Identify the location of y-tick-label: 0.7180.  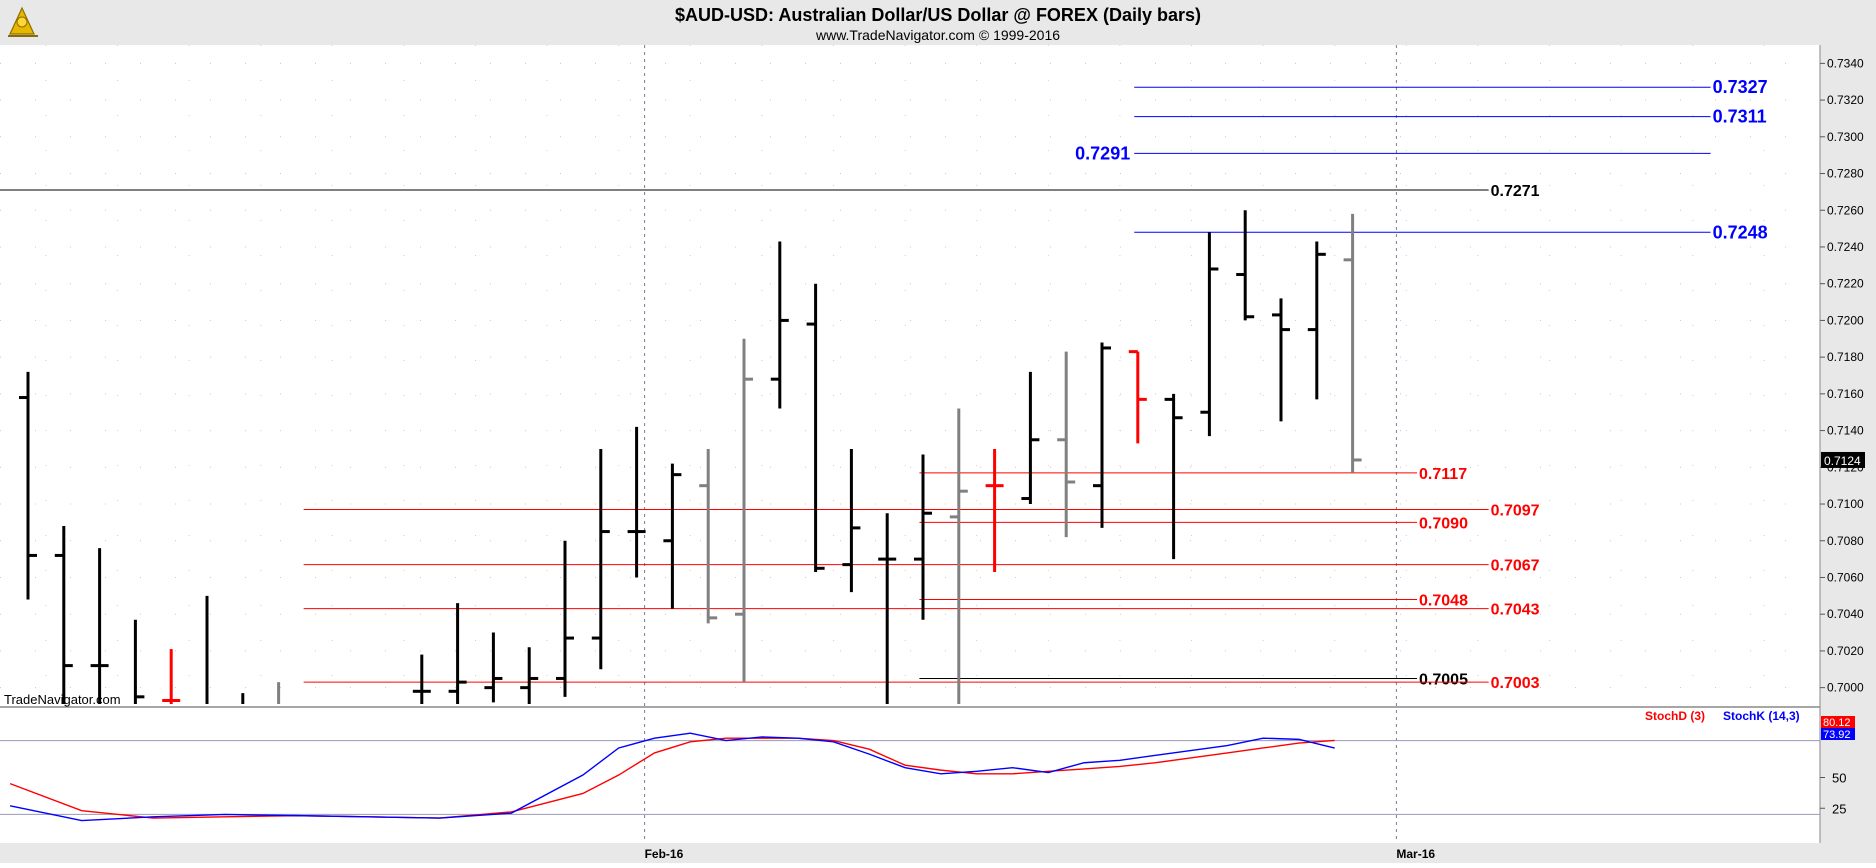
(1845, 357).